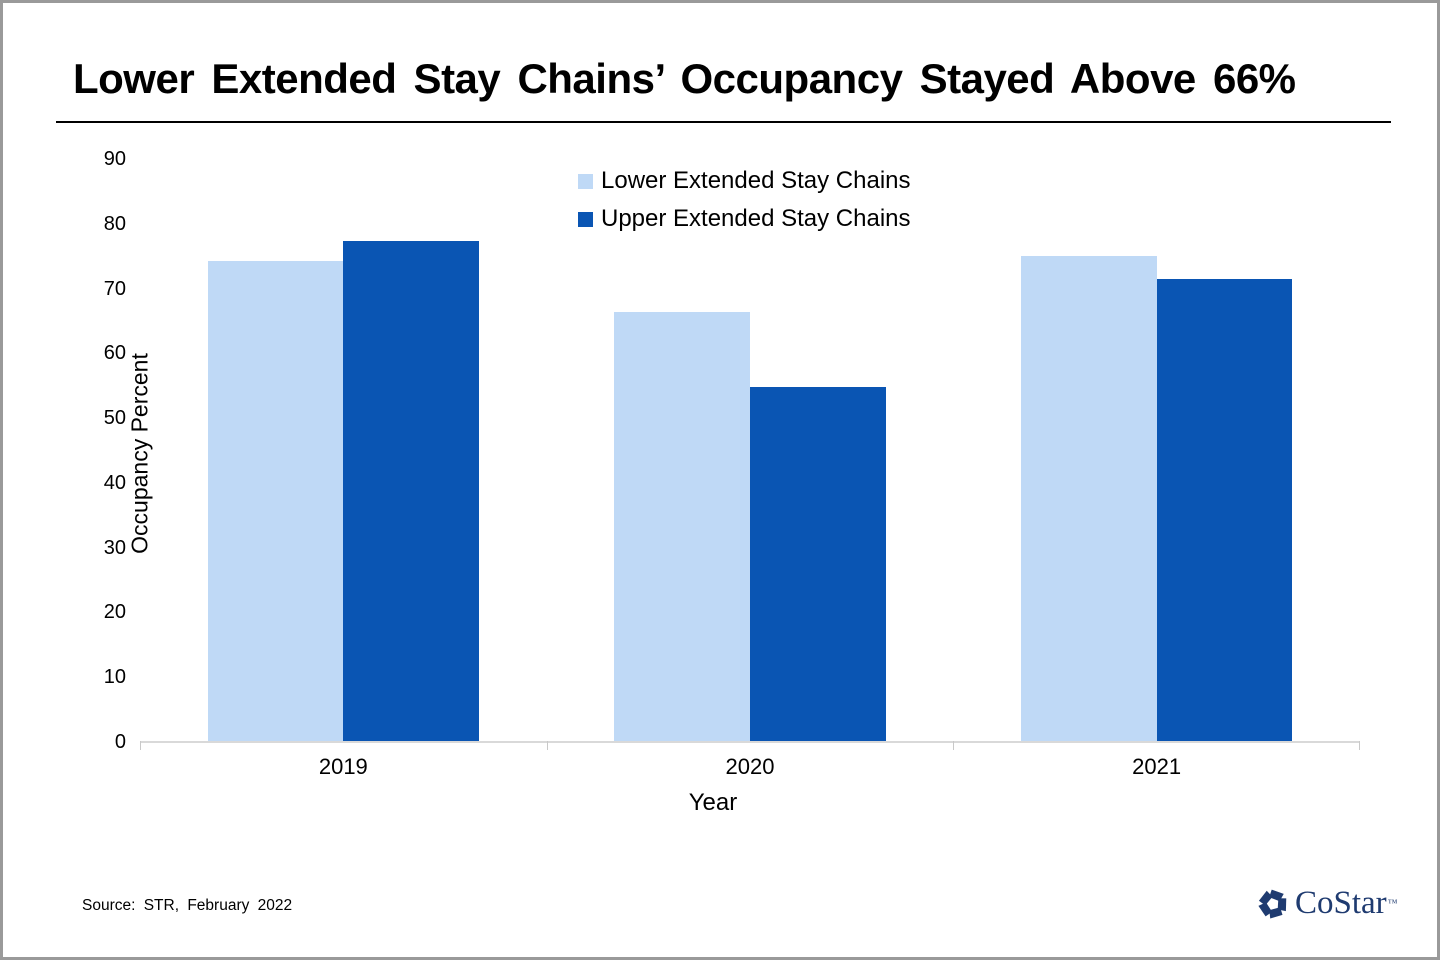 The image size is (1440, 960). What do you see at coordinates (114, 418) in the screenshot?
I see `y-tick-label: 50` at bounding box center [114, 418].